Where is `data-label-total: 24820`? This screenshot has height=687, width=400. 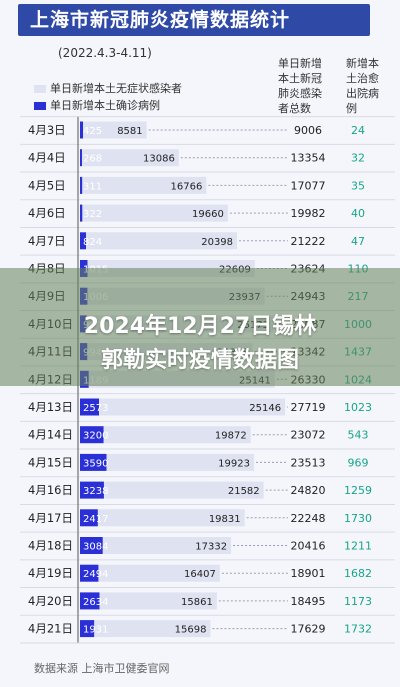
data-label-total: 24820 is located at coordinates (308, 490).